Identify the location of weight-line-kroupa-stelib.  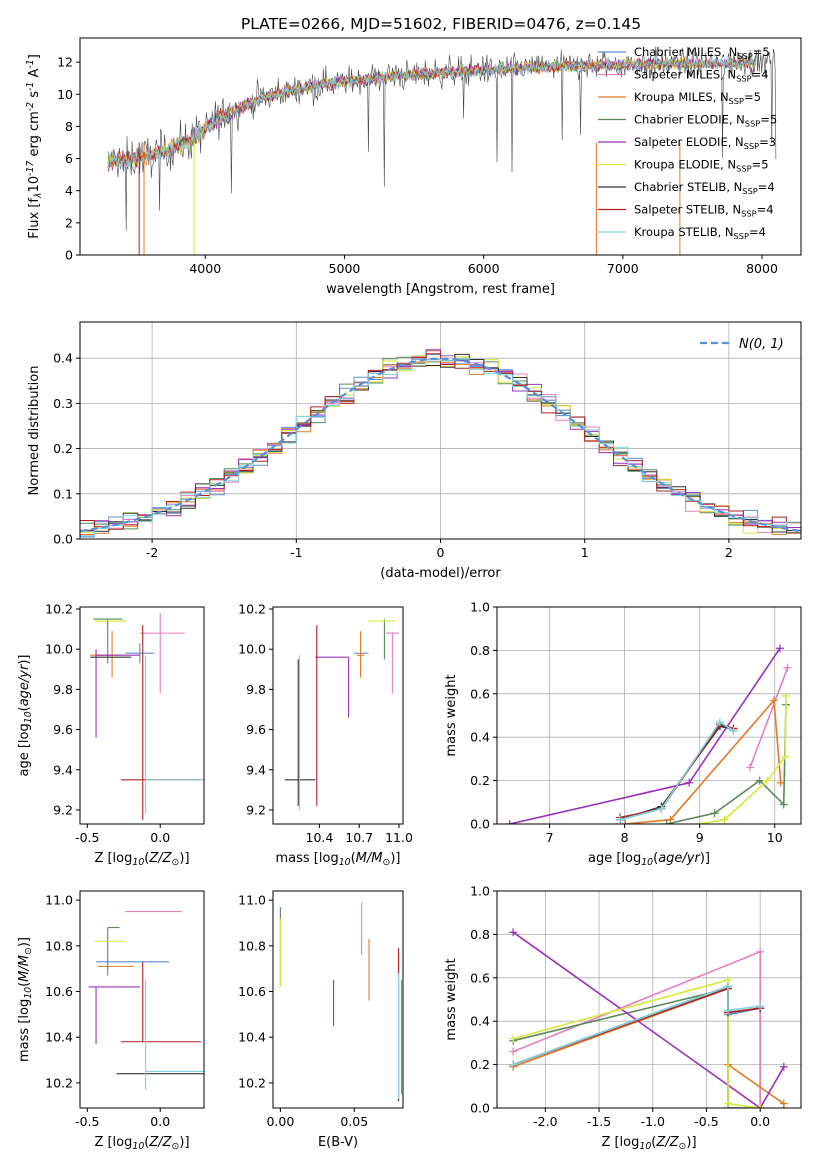
(676, 770).